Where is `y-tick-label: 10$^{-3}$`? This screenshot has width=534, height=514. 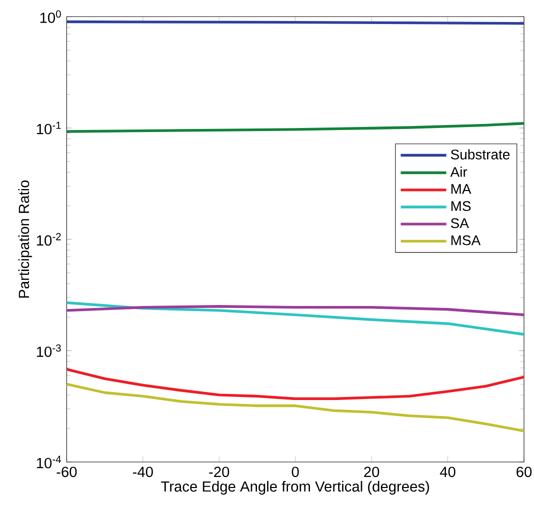
y-tick-label: 10$^{-3}$ is located at coordinates (48, 350).